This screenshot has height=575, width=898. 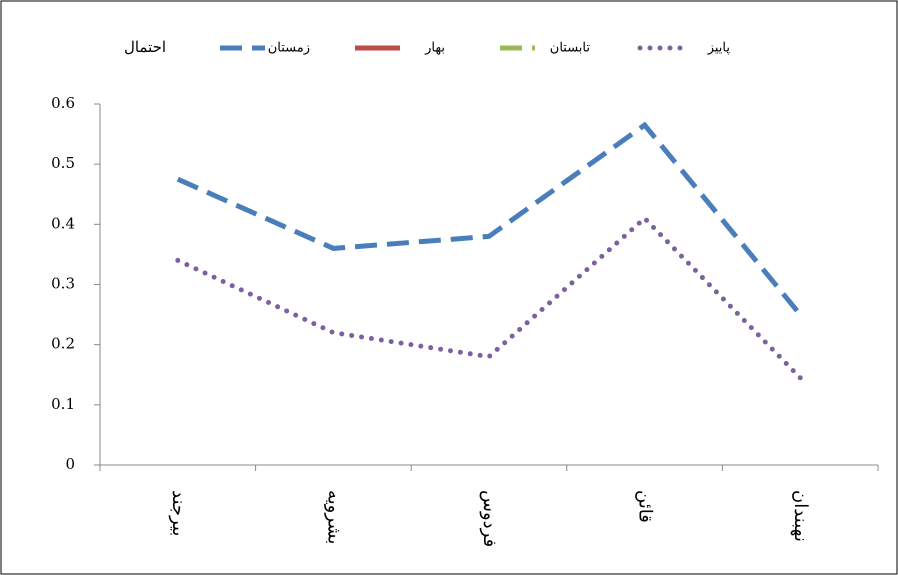 What do you see at coordinates (63, 103) in the screenshot?
I see `y-tick-label: 0.6` at bounding box center [63, 103].